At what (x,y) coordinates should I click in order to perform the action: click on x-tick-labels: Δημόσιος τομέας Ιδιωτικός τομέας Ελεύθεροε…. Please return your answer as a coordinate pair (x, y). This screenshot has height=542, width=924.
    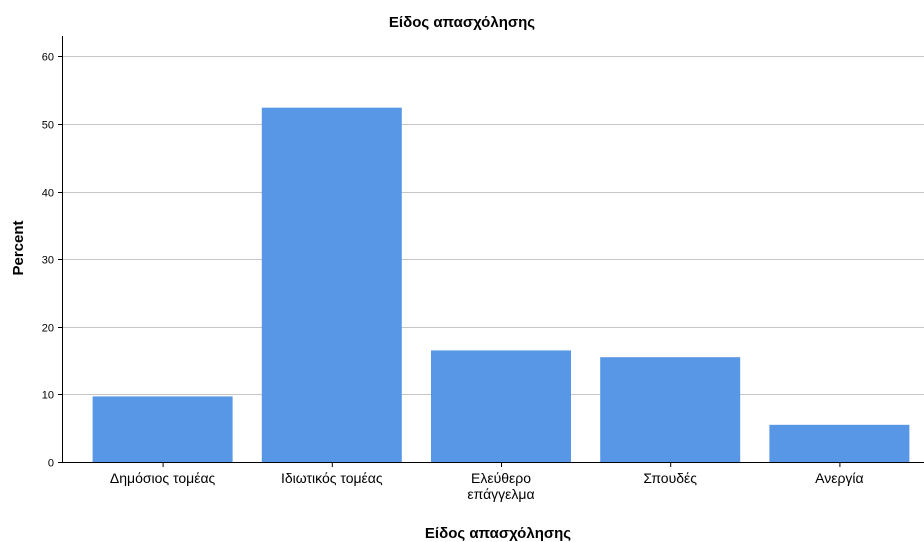
    Looking at the image, I should click on (487, 482).